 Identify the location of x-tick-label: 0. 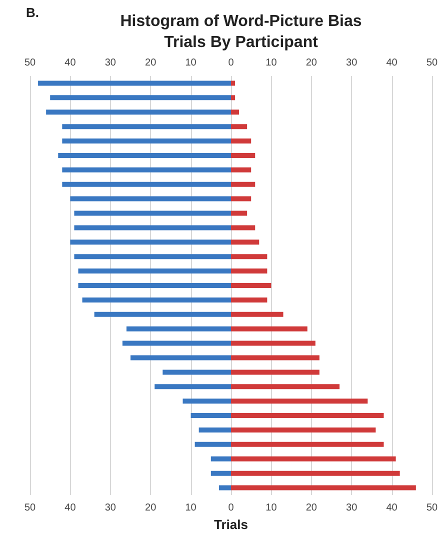
(231, 508).